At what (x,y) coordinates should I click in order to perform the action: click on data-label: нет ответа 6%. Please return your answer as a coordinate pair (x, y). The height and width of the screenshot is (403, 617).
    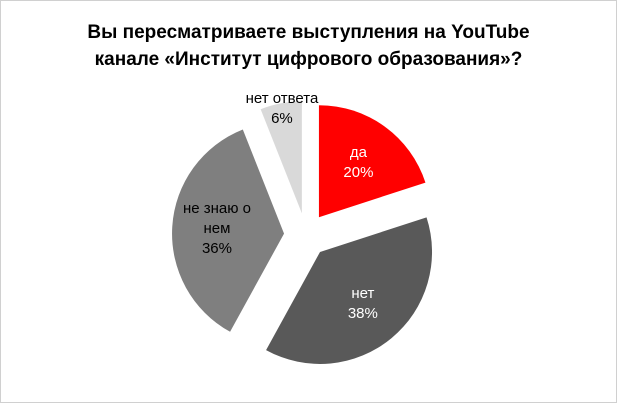
    Looking at the image, I should click on (282, 109).